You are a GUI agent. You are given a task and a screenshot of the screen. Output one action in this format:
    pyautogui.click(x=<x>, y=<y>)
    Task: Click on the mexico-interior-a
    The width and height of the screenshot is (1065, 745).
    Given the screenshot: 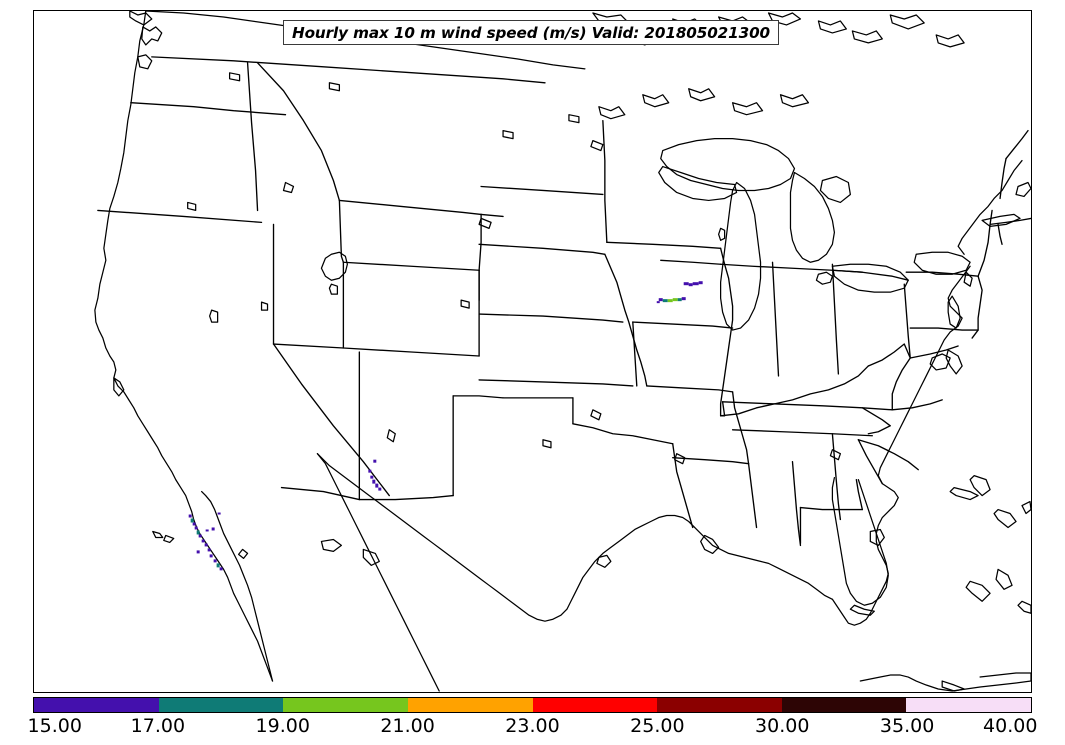 What is the action you would take?
    pyautogui.click(x=331, y=545)
    